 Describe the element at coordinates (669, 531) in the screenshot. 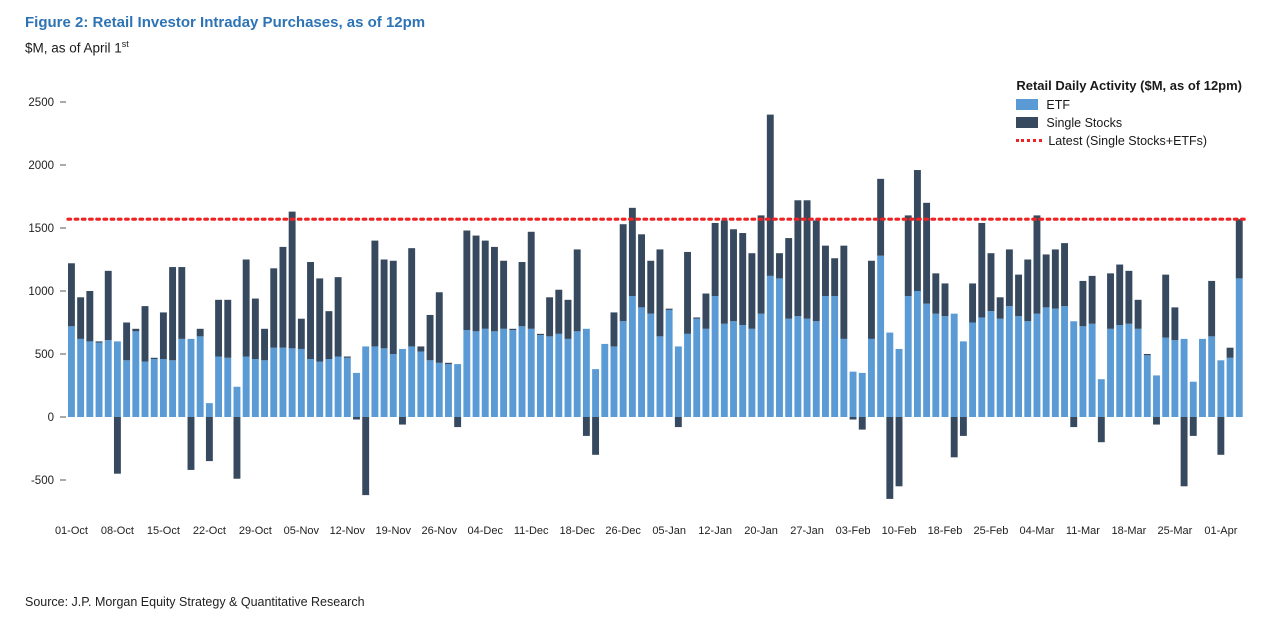

I see `x-tick-label: 05-Jan` at that location.